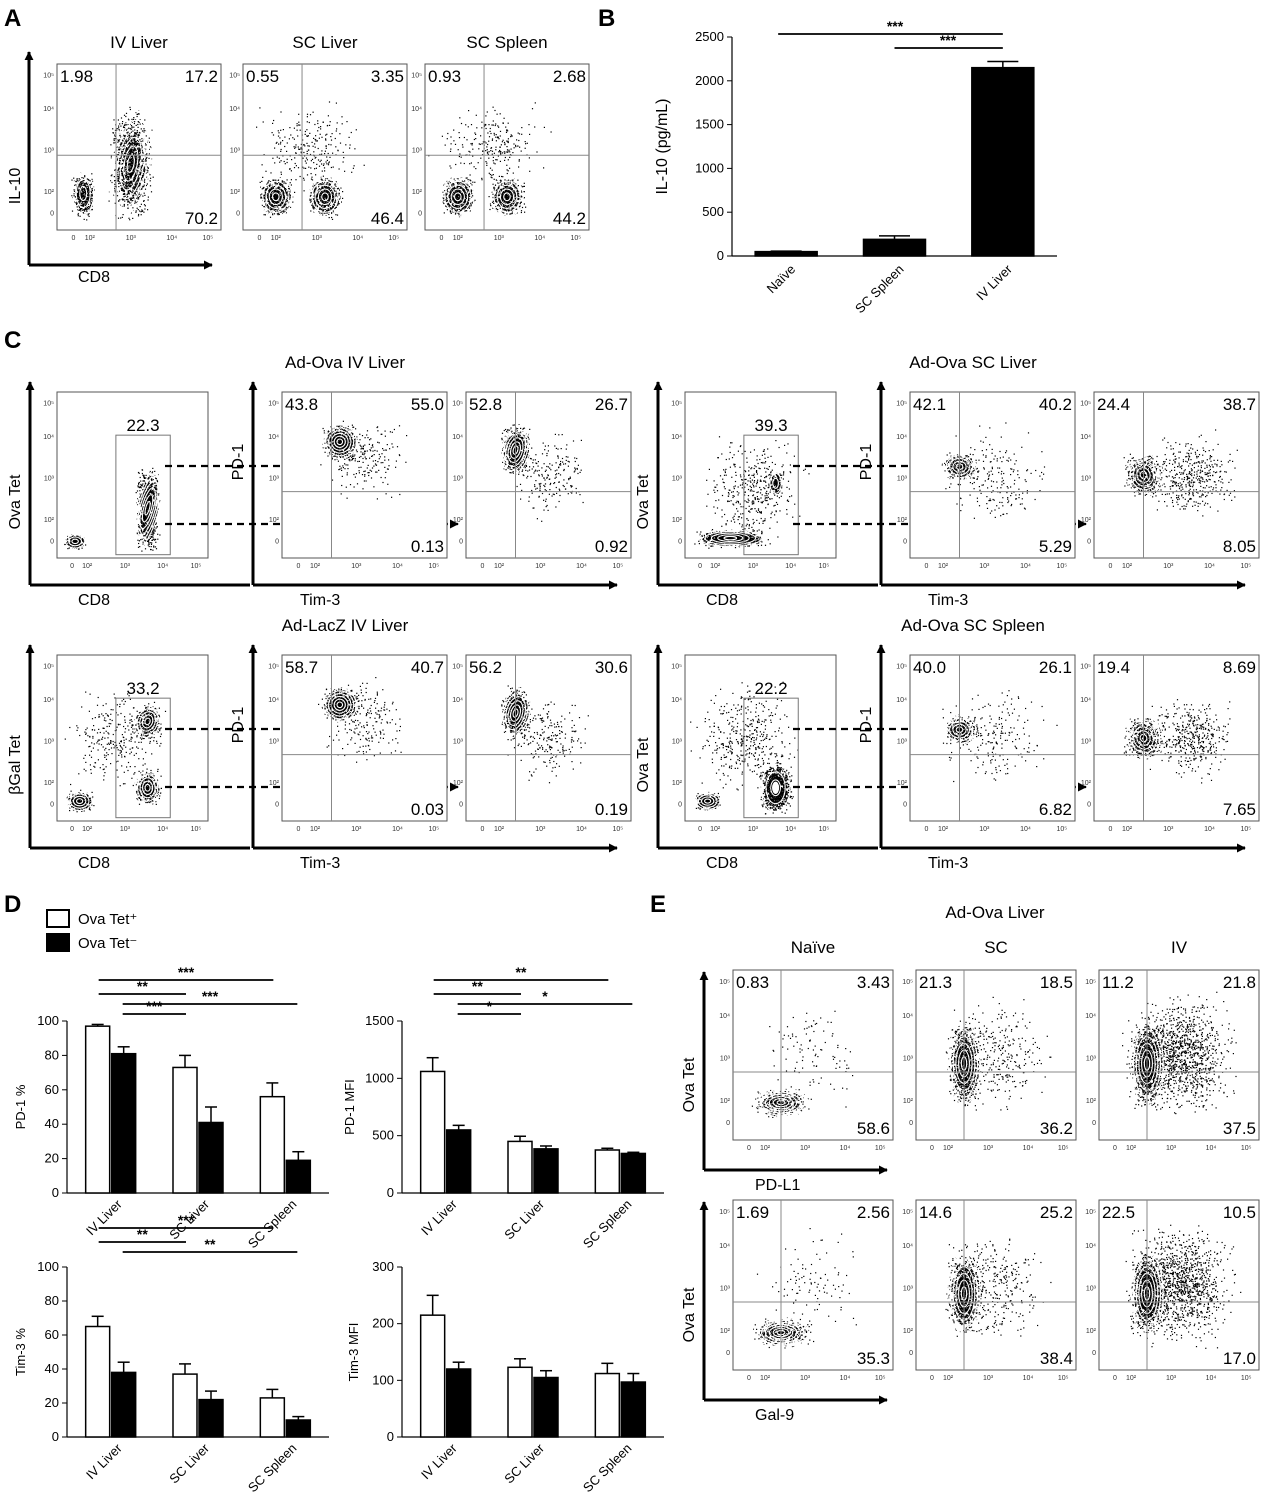 The image size is (1267, 1500). What do you see at coordinates (12, 18) in the screenshot?
I see `panel-letter-a: A` at bounding box center [12, 18].